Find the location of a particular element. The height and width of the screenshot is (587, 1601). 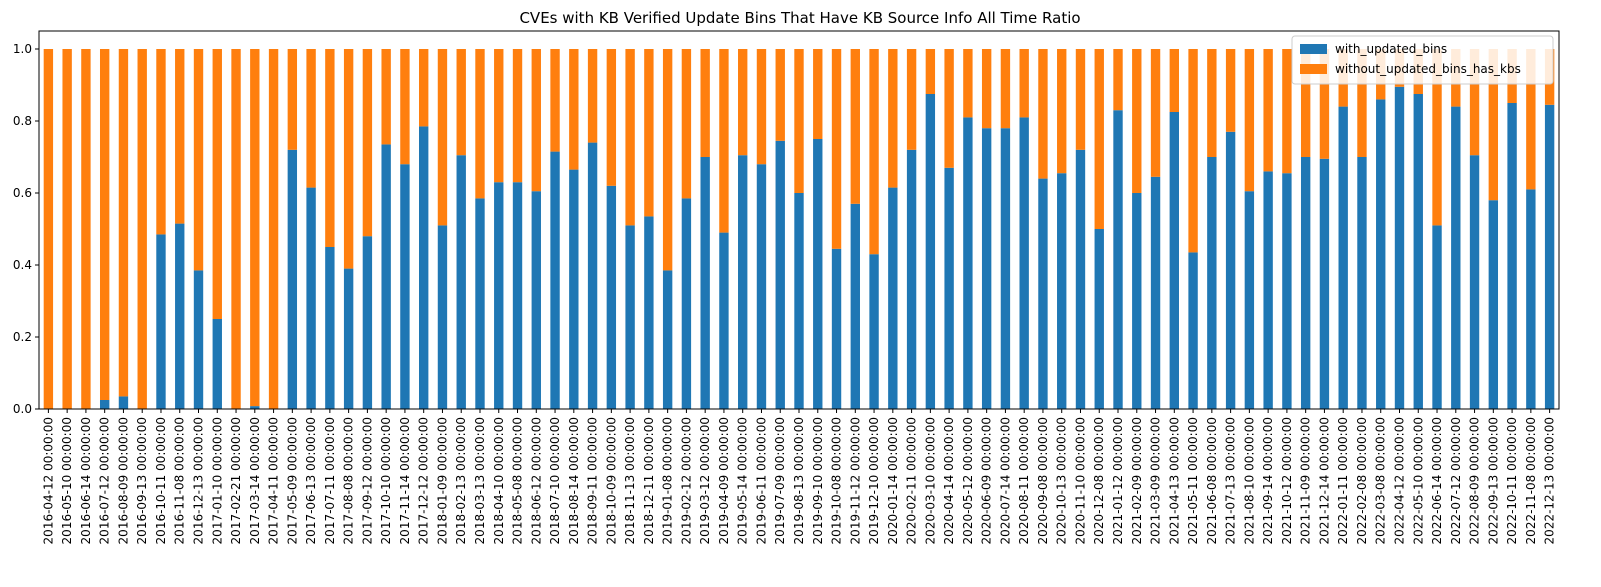

x-tick-label: 2022-08-09 00:00:00 is located at coordinates (1475, 480).